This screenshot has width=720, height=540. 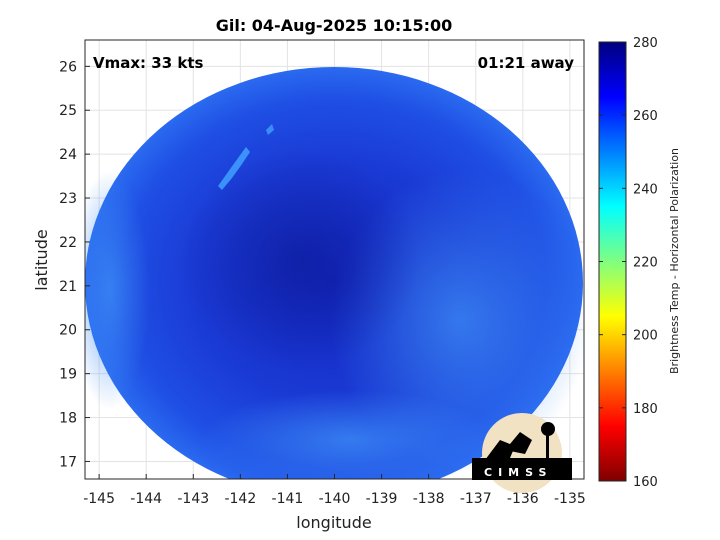 What do you see at coordinates (68, 287) in the screenshot?
I see `y-tick-label: 21` at bounding box center [68, 287].